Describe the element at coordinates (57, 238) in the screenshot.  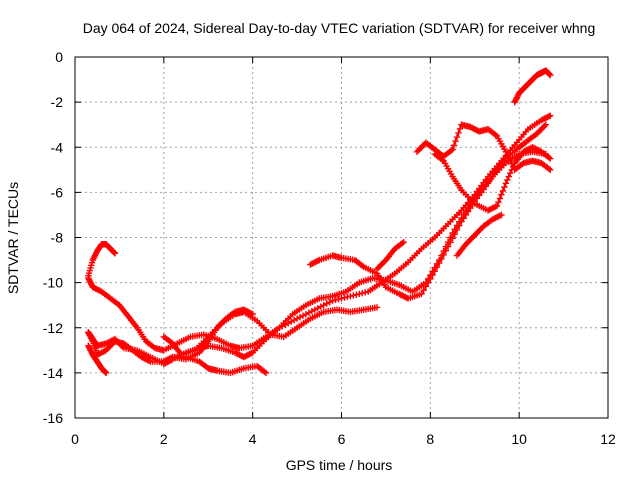
I see `y-tick-label: -8` at that location.